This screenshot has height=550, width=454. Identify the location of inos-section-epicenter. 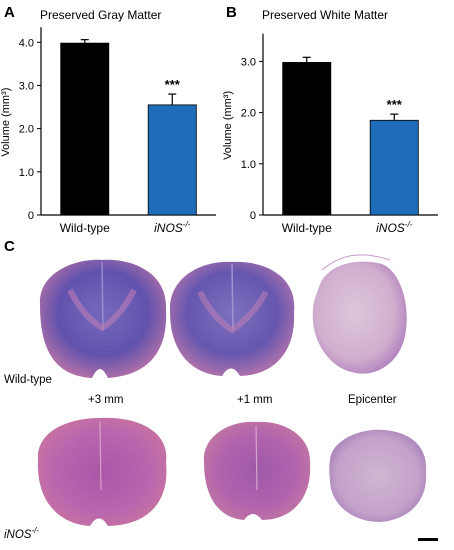
(378, 475).